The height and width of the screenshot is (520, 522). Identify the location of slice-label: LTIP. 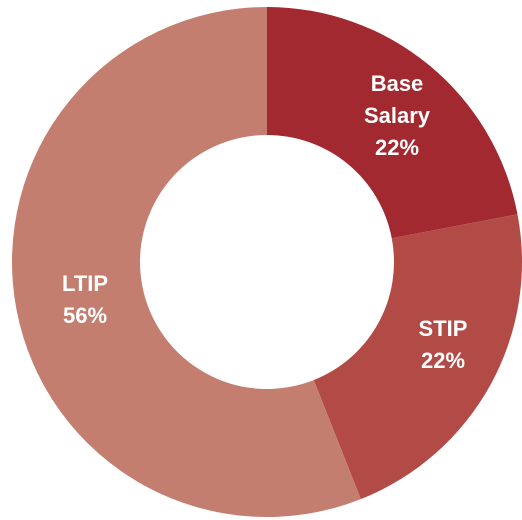
(85, 283).